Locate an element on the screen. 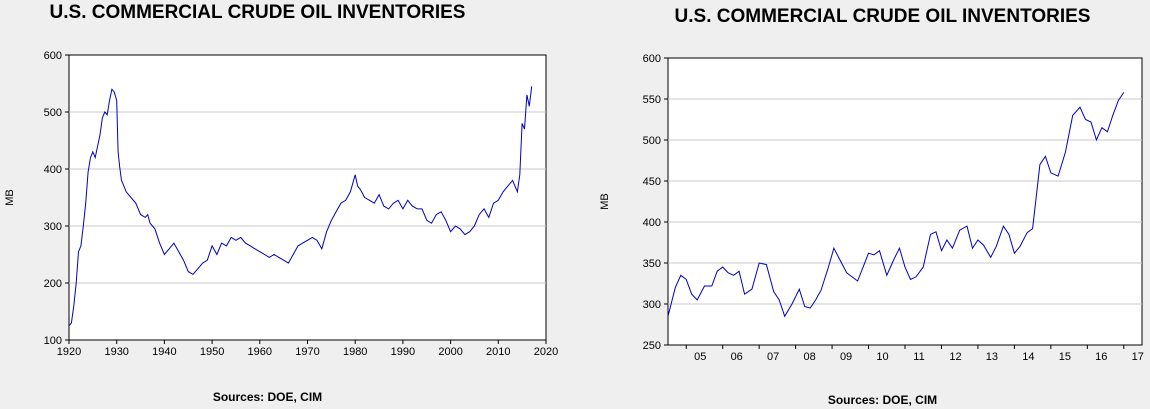 The width and height of the screenshot is (1150, 409). x-tick-label: 1970 is located at coordinates (307, 352).